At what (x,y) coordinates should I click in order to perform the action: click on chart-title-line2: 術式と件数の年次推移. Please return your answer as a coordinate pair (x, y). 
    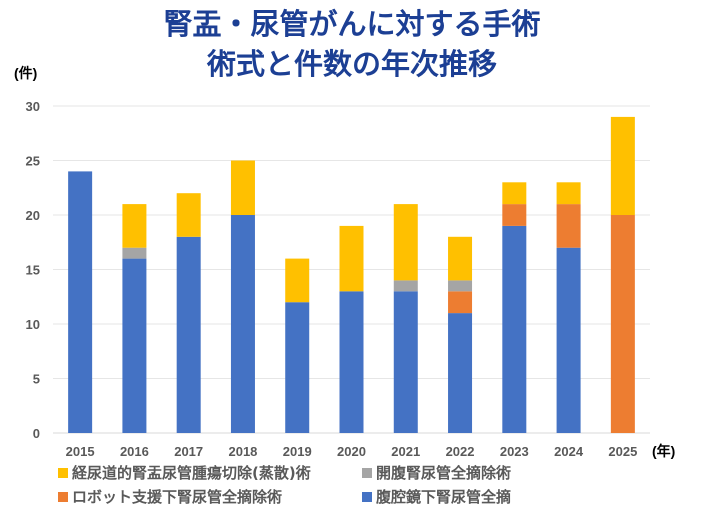
    Looking at the image, I should click on (351, 64).